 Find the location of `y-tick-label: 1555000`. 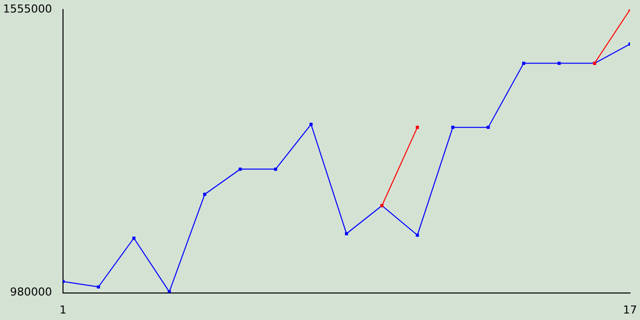

y-tick-label: 1555000 is located at coordinates (27, 9).